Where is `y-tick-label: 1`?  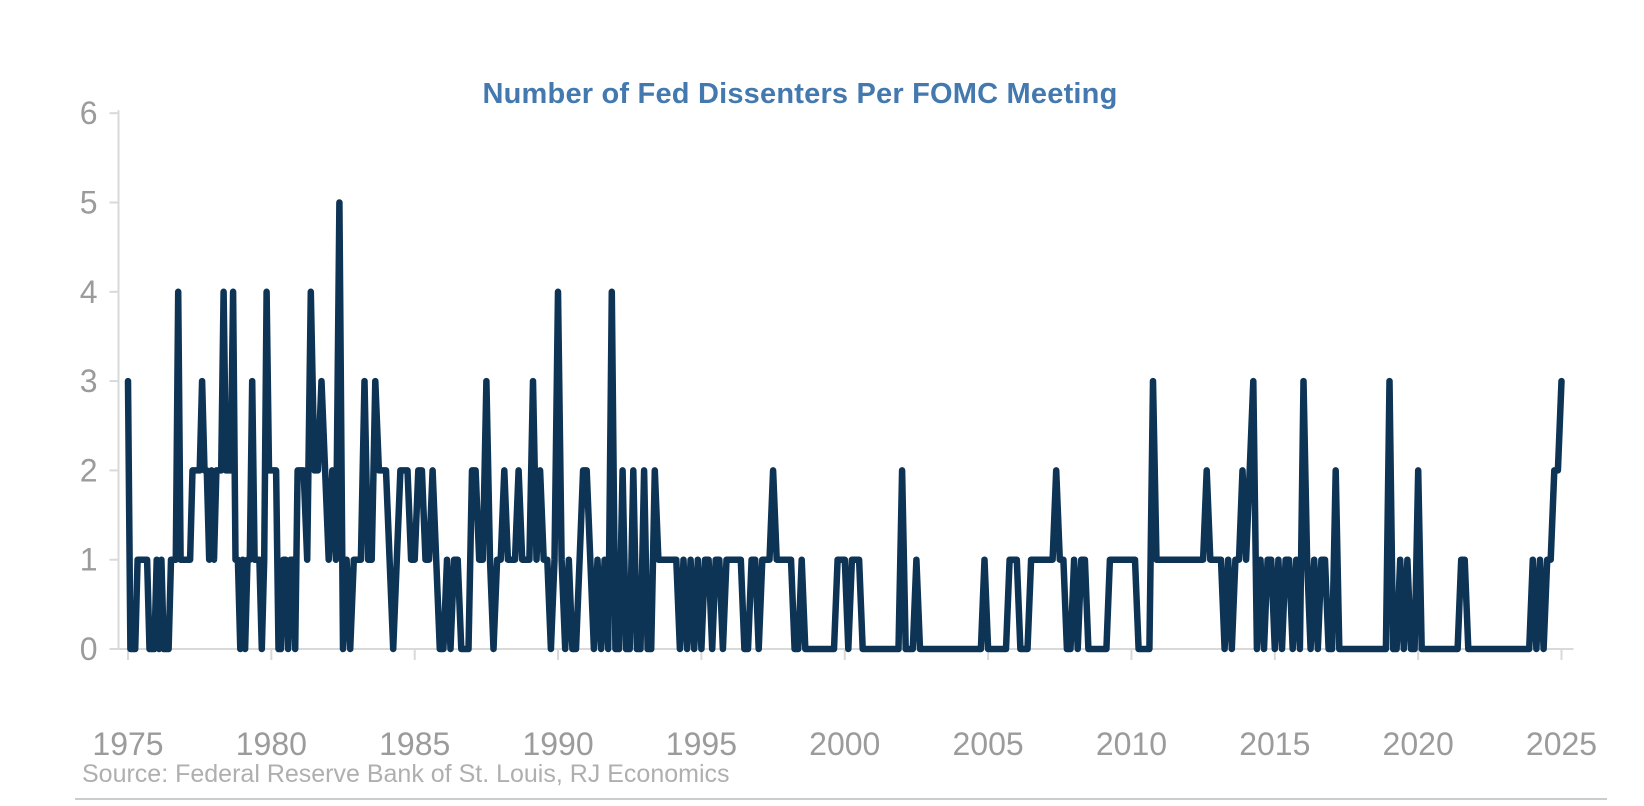 y-tick-label: 1 is located at coordinates (89, 560).